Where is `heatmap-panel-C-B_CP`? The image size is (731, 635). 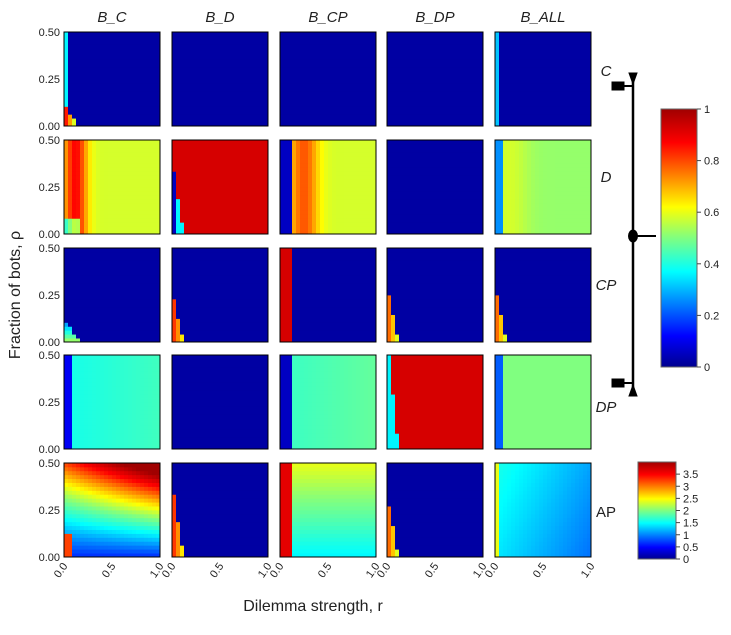 heatmap-panel-C-B_CP is located at coordinates (328, 79).